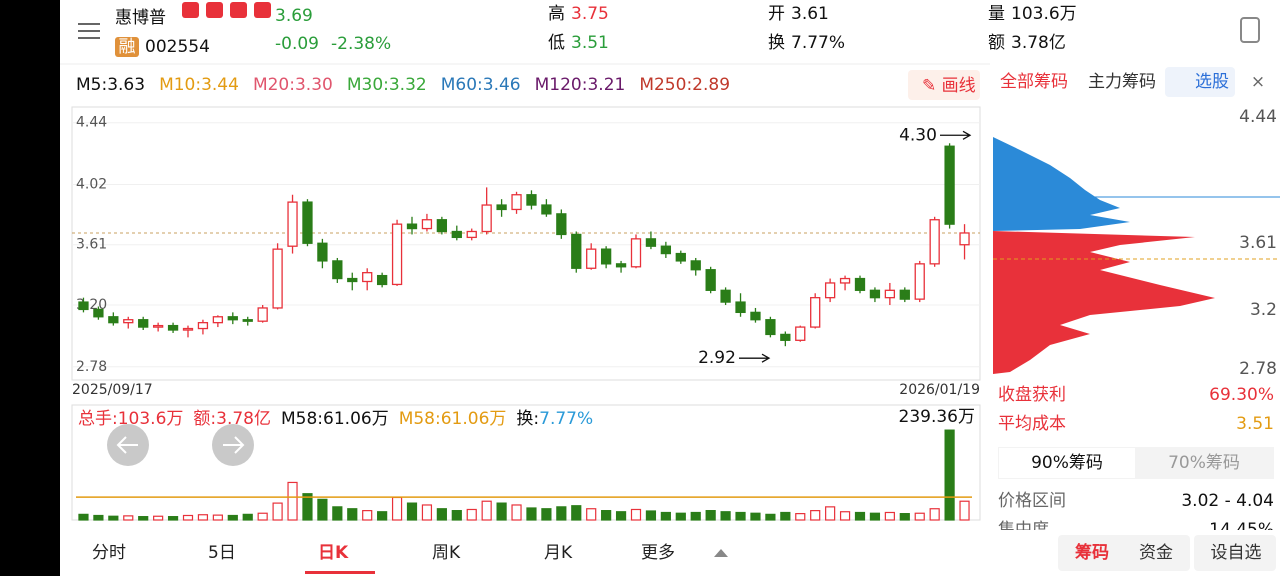 Image resolution: width=1280 pixels, height=576 pixels. Describe the element at coordinates (1092, 552) in the screenshot. I see `bottom-right-item: 筹码` at that location.